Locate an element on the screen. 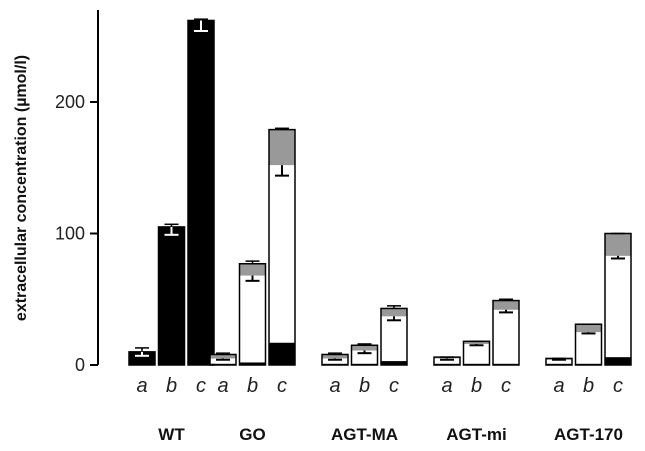 The height and width of the screenshot is (451, 645). group-label: AGT-mi is located at coordinates (476, 434).